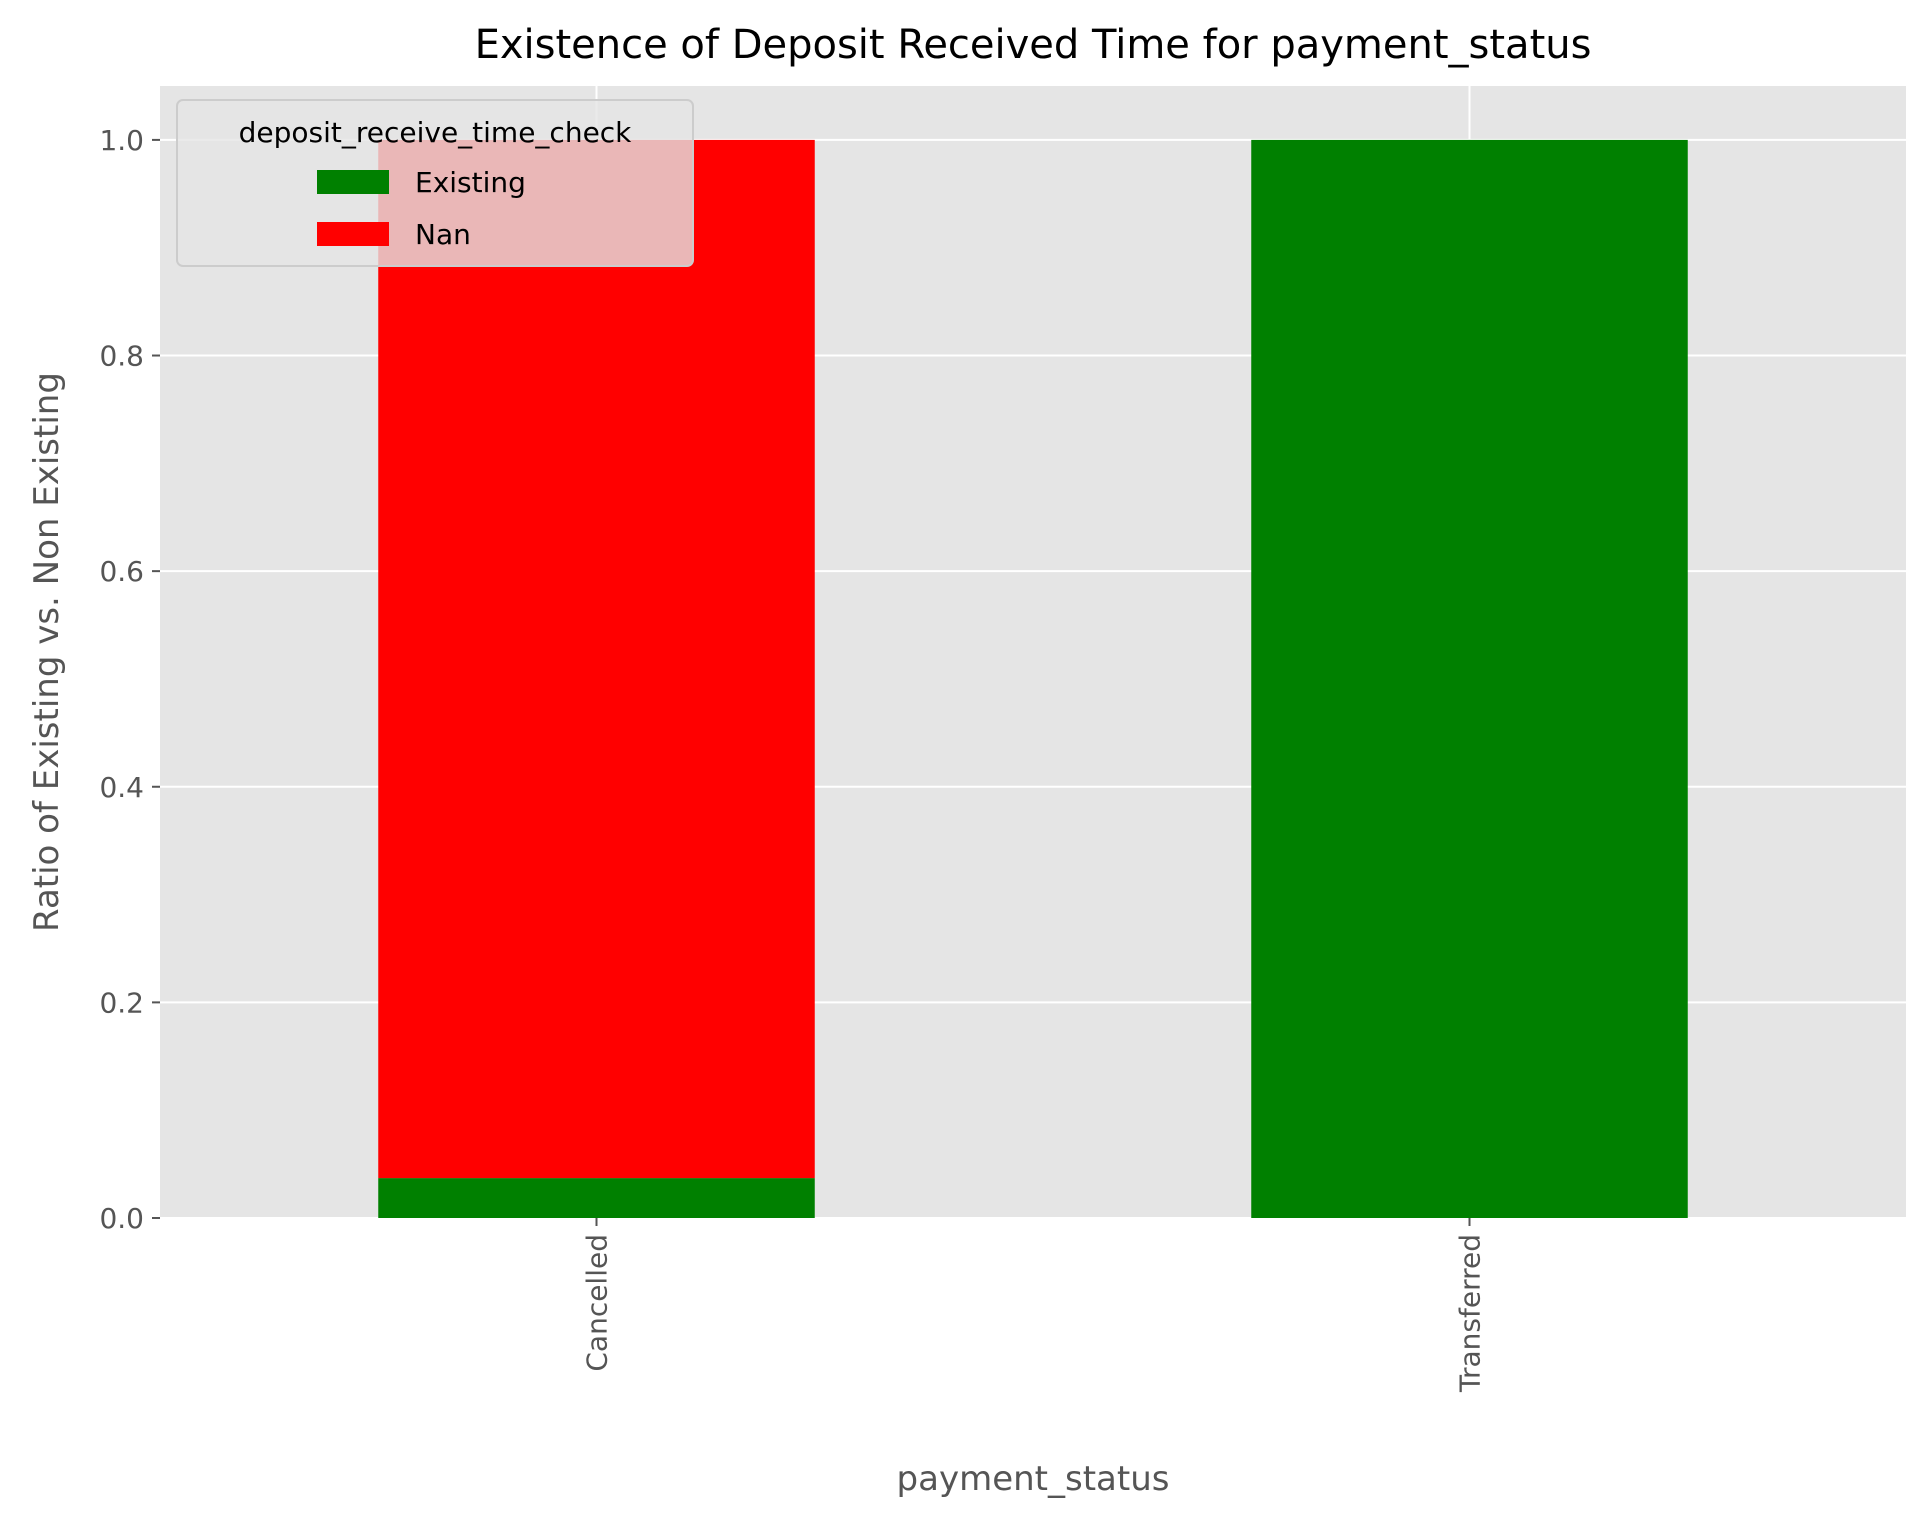 The image size is (1927, 1525). What do you see at coordinates (596, 1198) in the screenshot?
I see `bar-existing-cancelled` at bounding box center [596, 1198].